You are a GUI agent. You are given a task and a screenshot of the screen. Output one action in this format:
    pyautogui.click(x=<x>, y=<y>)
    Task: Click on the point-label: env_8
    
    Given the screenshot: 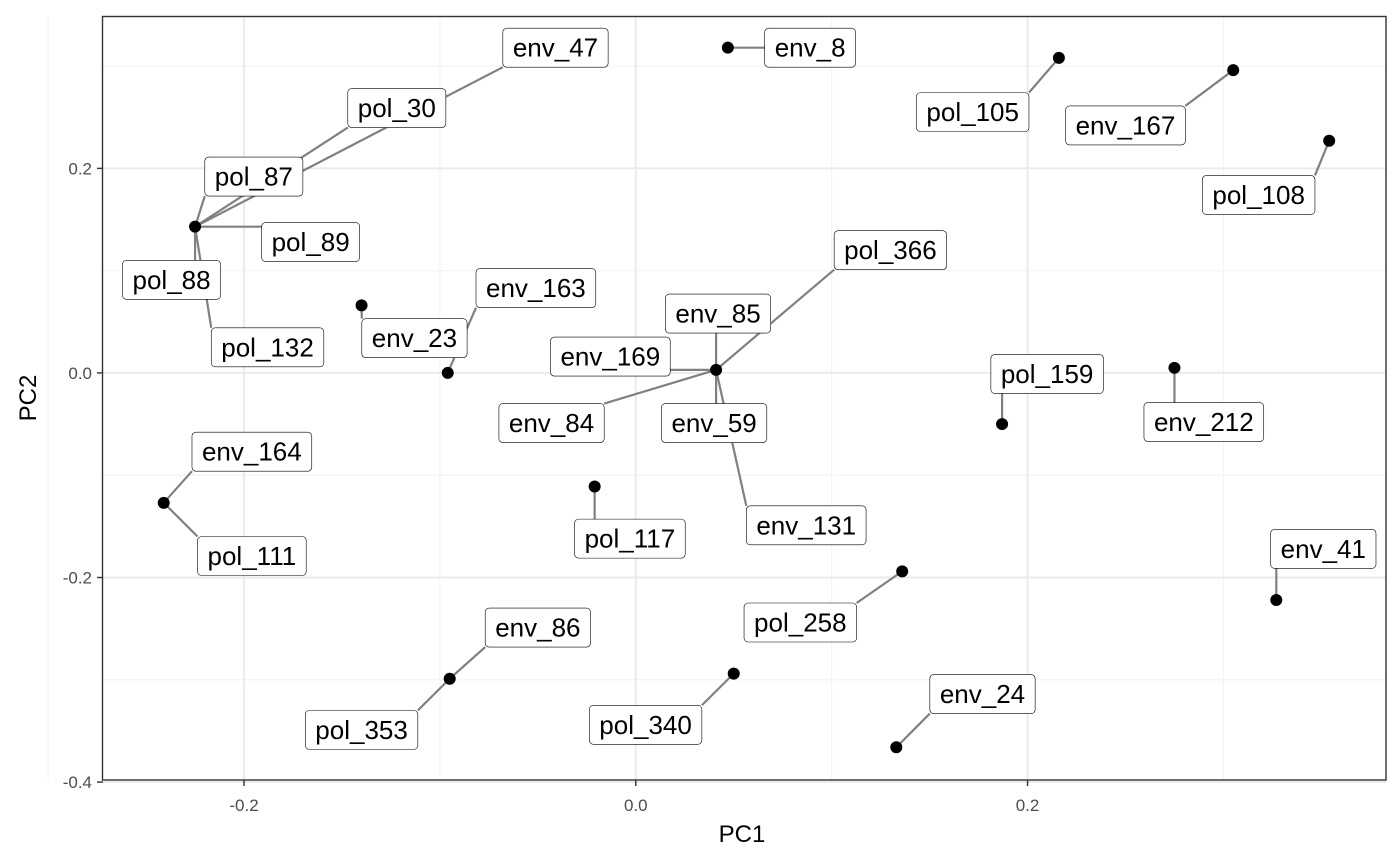 What is the action you would take?
    pyautogui.click(x=810, y=47)
    